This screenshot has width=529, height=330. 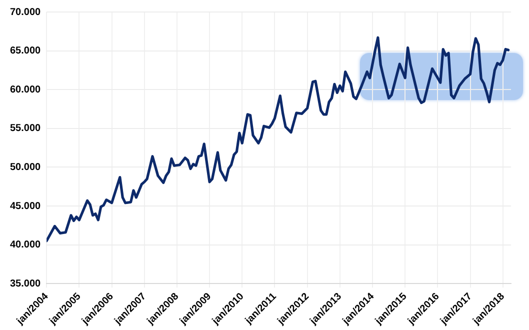 I want to click on y-tick-label: 40.000, so click(x=26, y=245).